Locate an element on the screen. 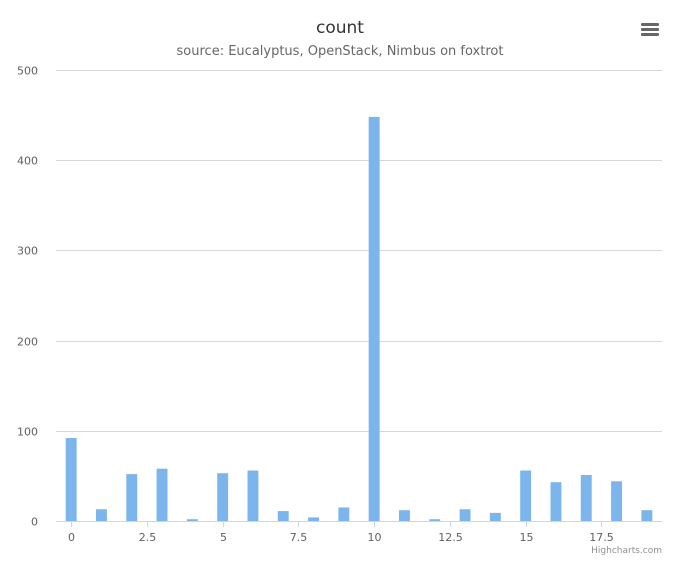 This screenshot has width=680, height=566. y-axis-labels: 0 100 200 300 400 500 is located at coordinates (27, 297).